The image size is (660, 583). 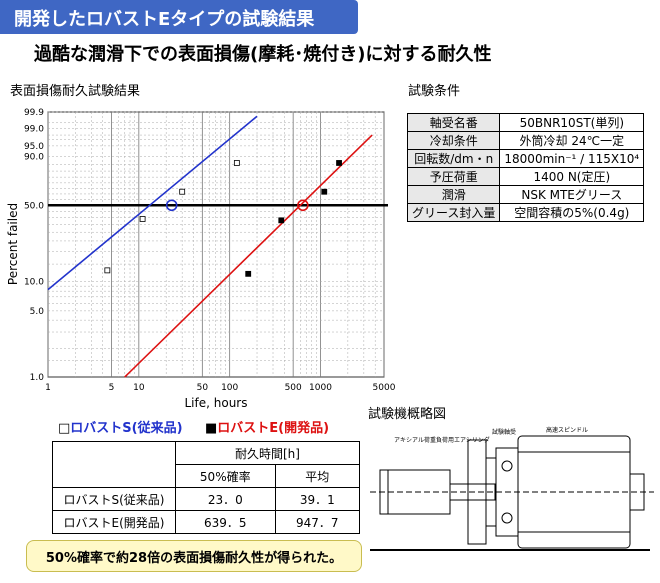 What do you see at coordinates (220, 388) in the screenshot?
I see `x-tick-labels: 1 5 10 50 100 500 1000 5000` at bounding box center [220, 388].